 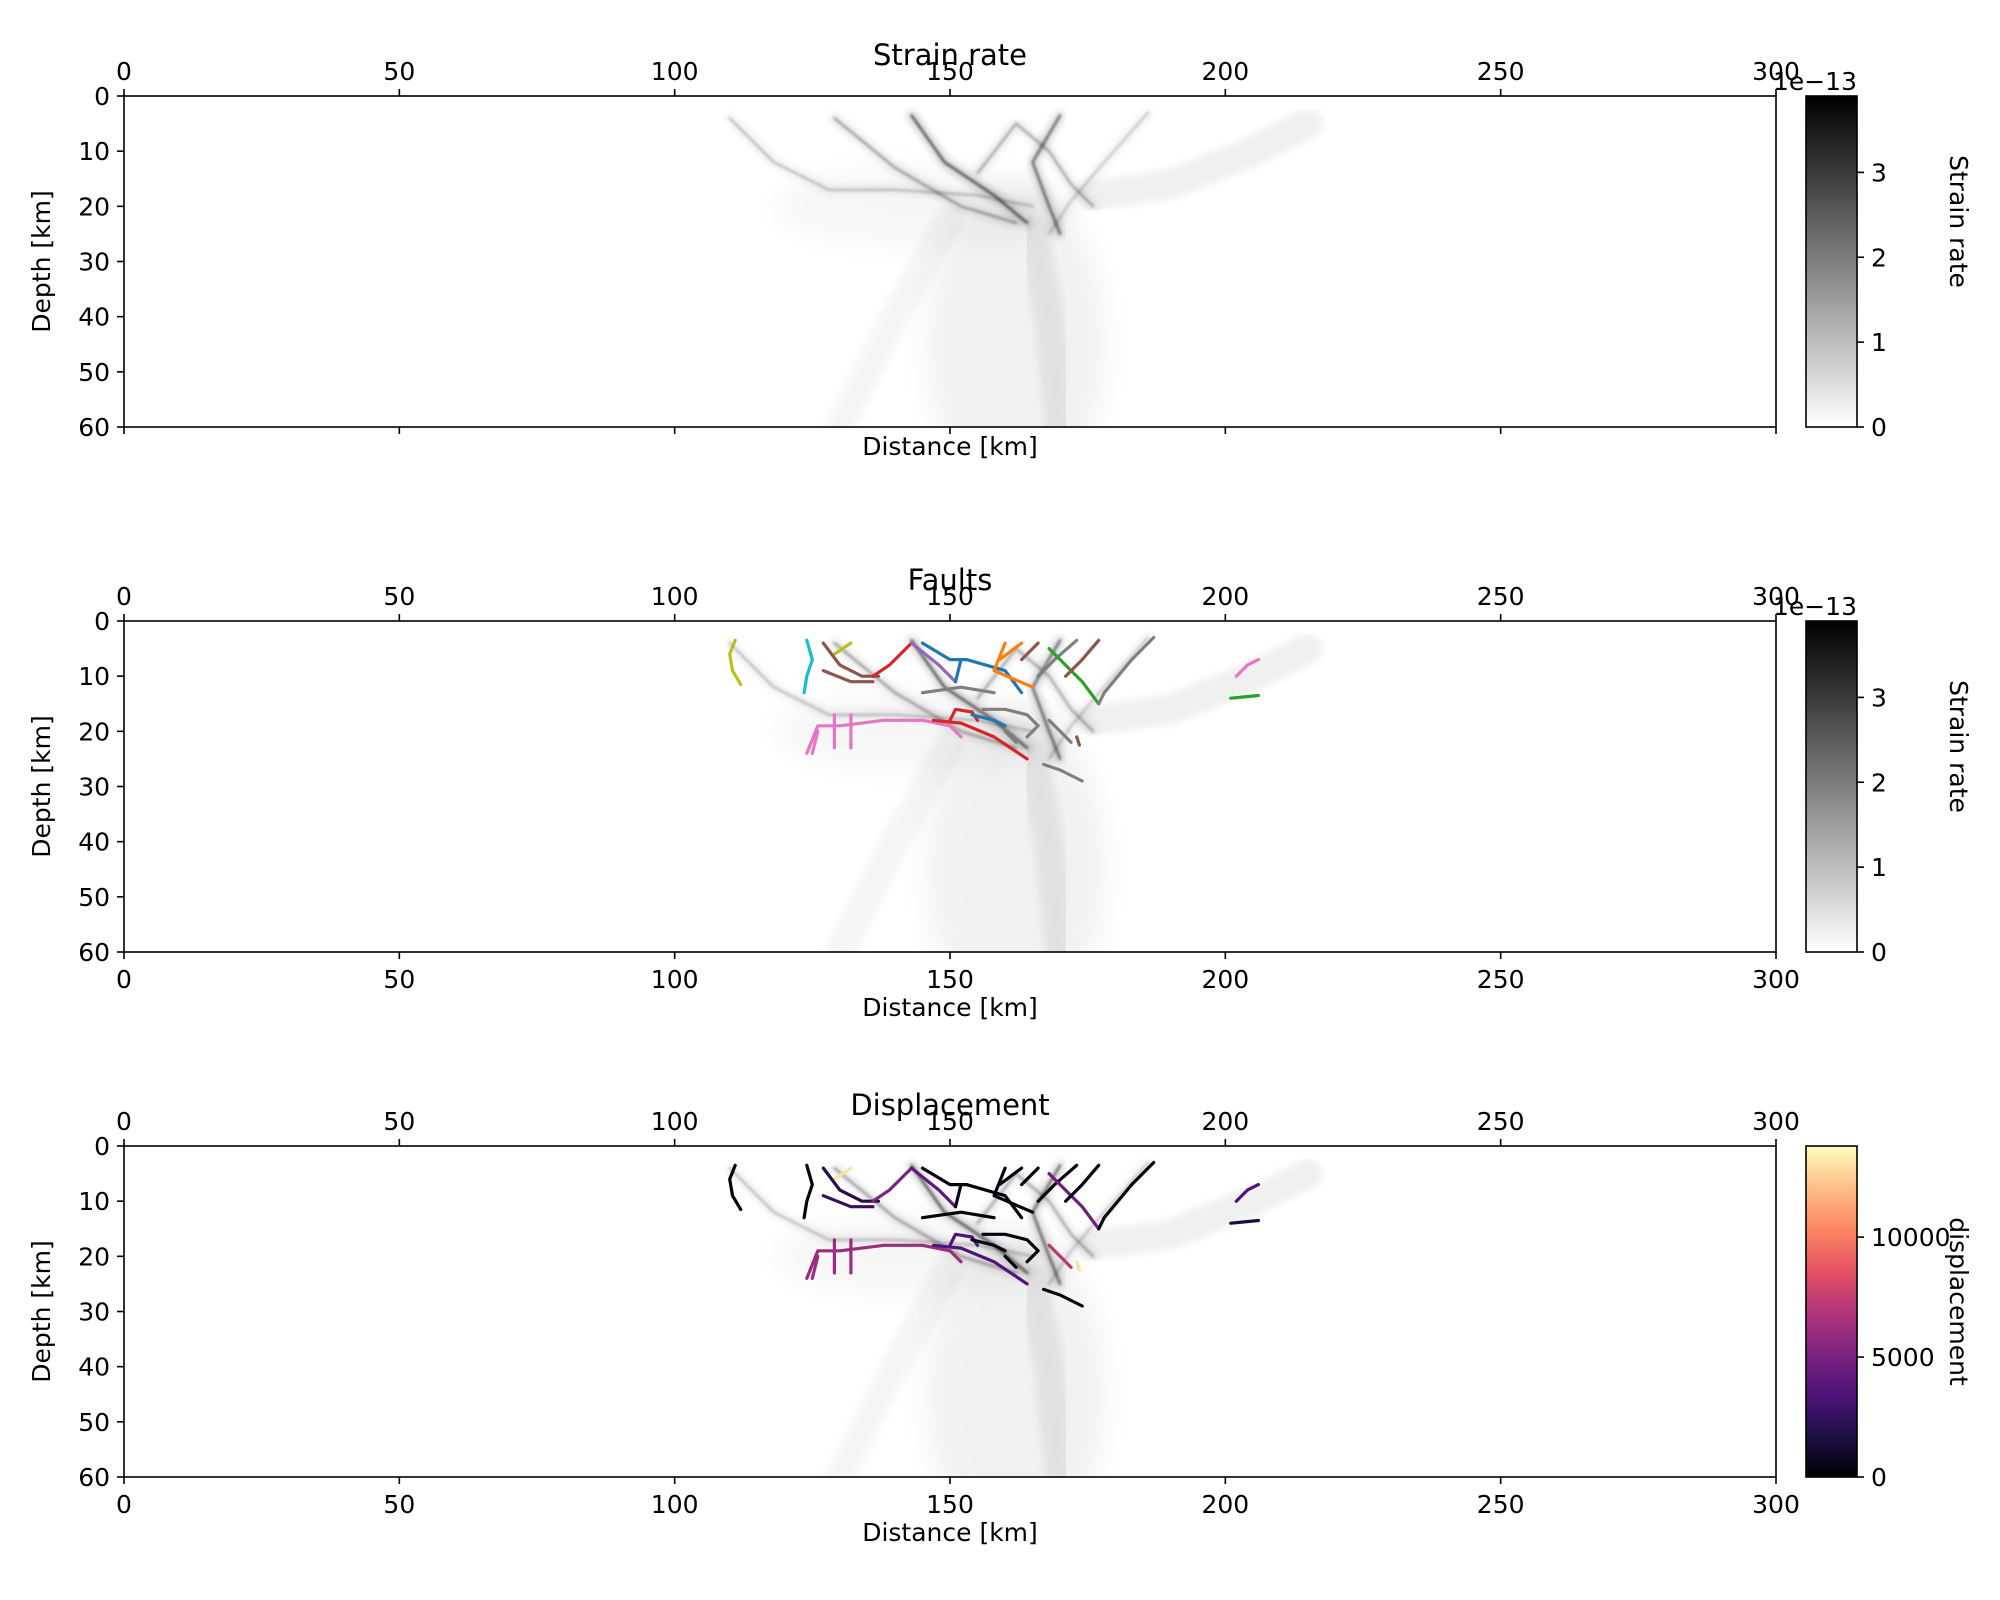 What do you see at coordinates (1903, 1357) in the screenshot?
I see `colorbar-tick-label: 5000` at bounding box center [1903, 1357].